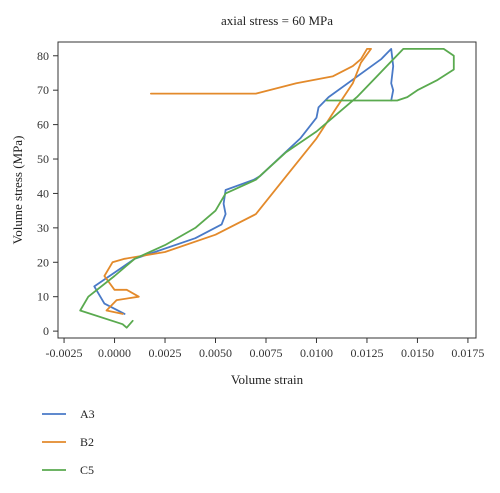 This screenshot has width=500, height=493. What do you see at coordinates (467, 353) in the screenshot?
I see `x-tick-label: 0.0175` at bounding box center [467, 353].